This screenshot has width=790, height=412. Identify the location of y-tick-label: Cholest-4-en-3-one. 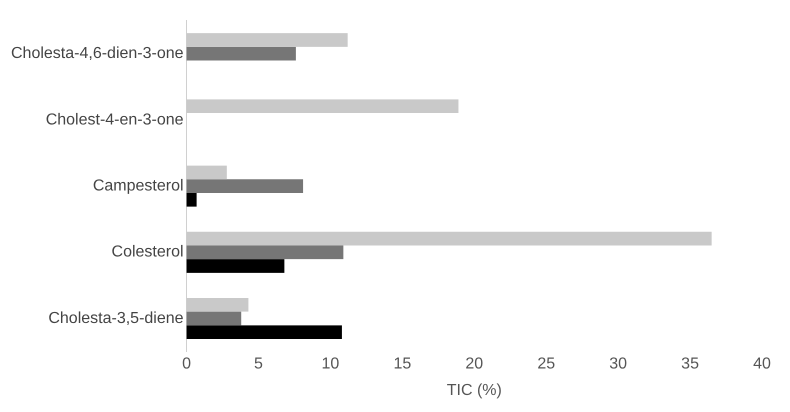
(115, 119).